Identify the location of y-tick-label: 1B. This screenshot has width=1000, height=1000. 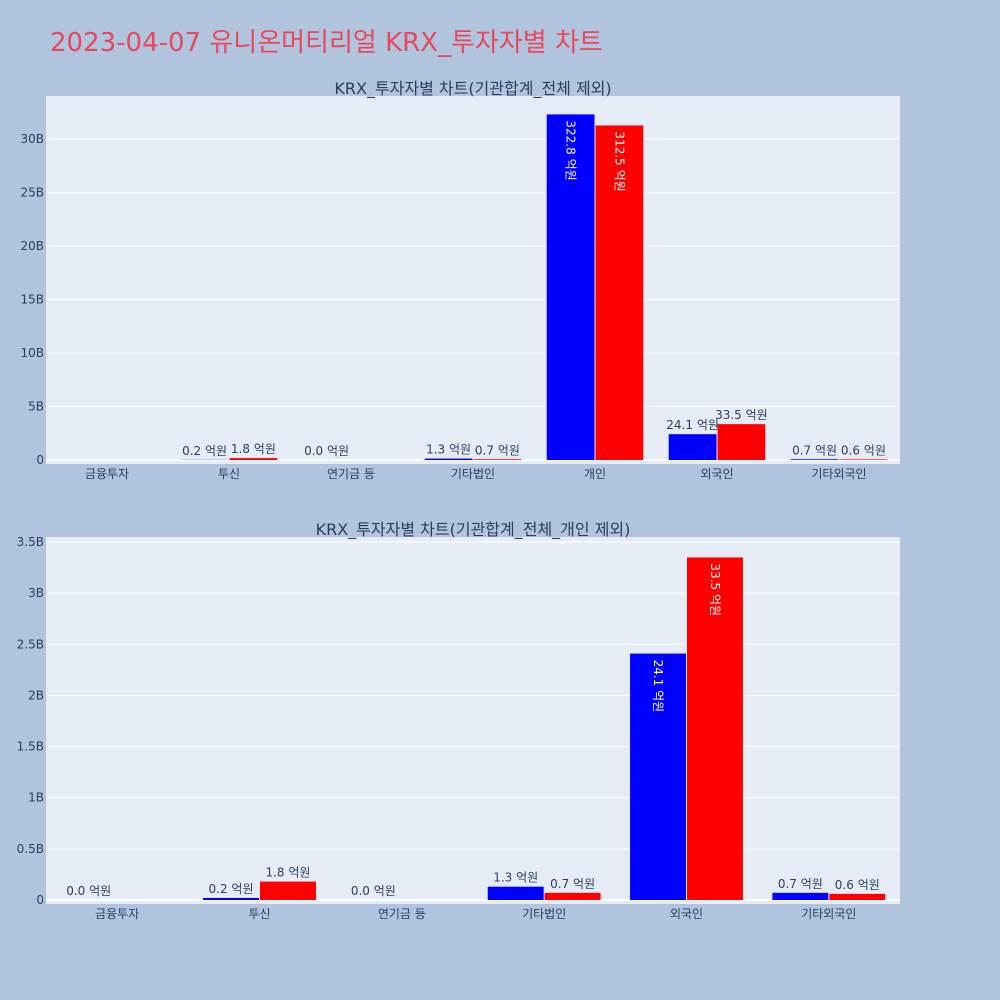
(36, 798).